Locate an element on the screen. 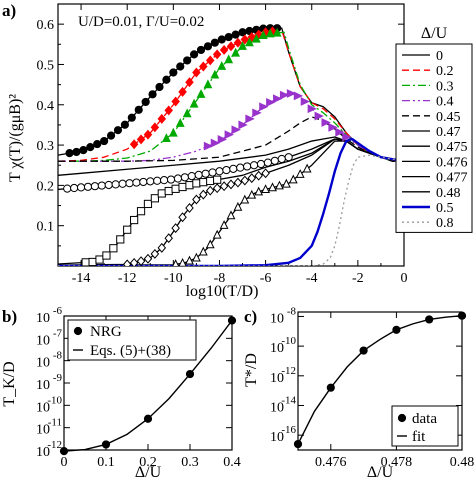 This screenshot has width=474, height=480. panel-a-xtick-label: -6 is located at coordinates (266, 278).